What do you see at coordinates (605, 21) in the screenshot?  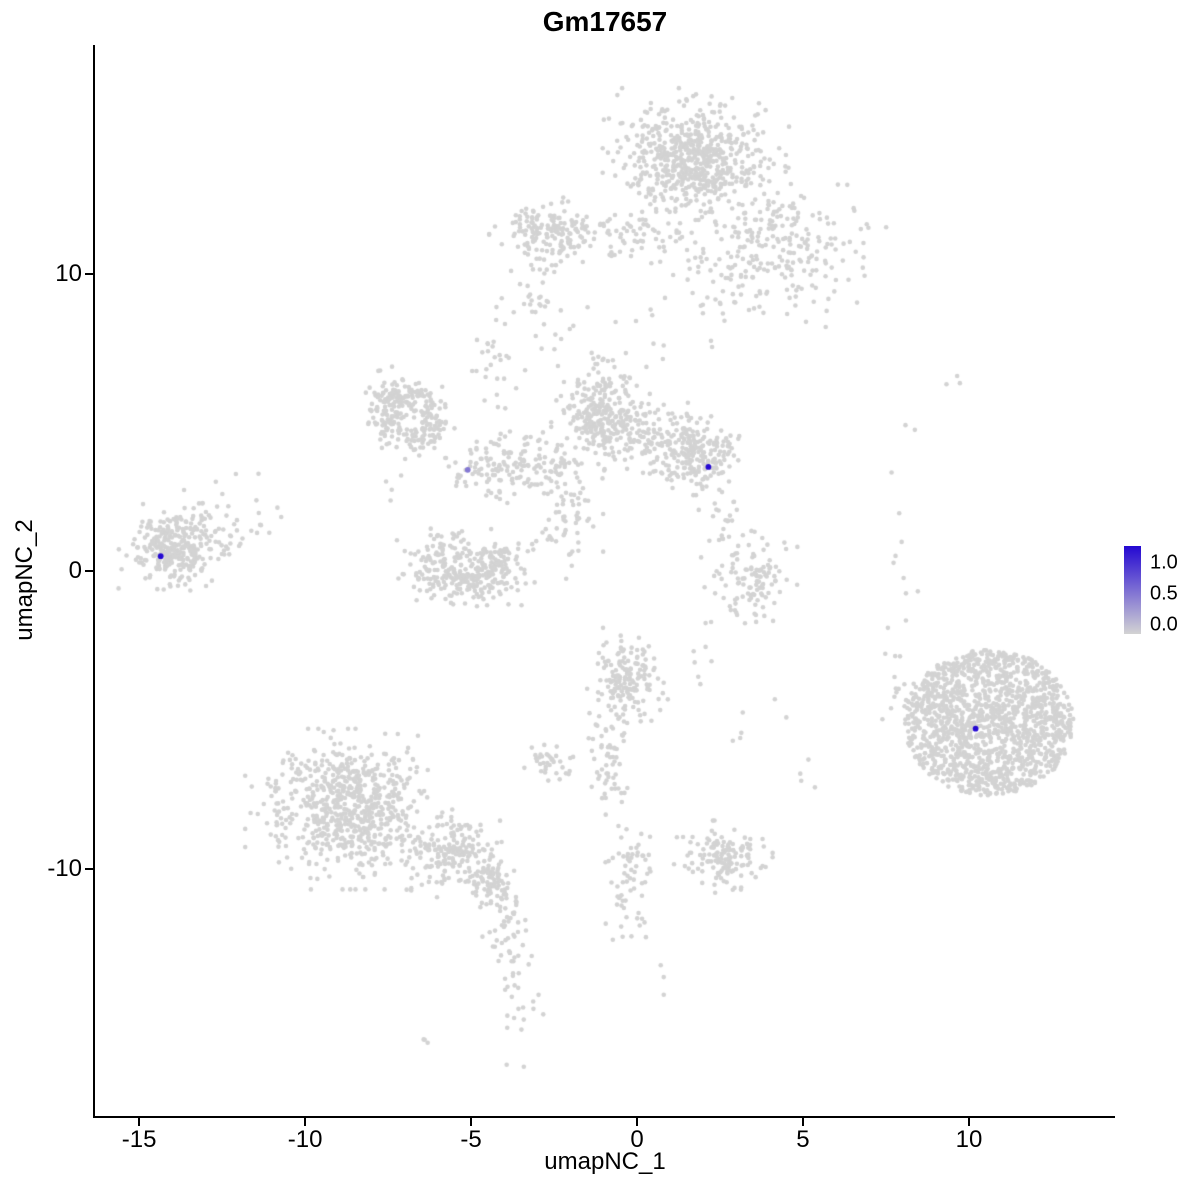 I see `chart-title: Gm17657` at bounding box center [605, 21].